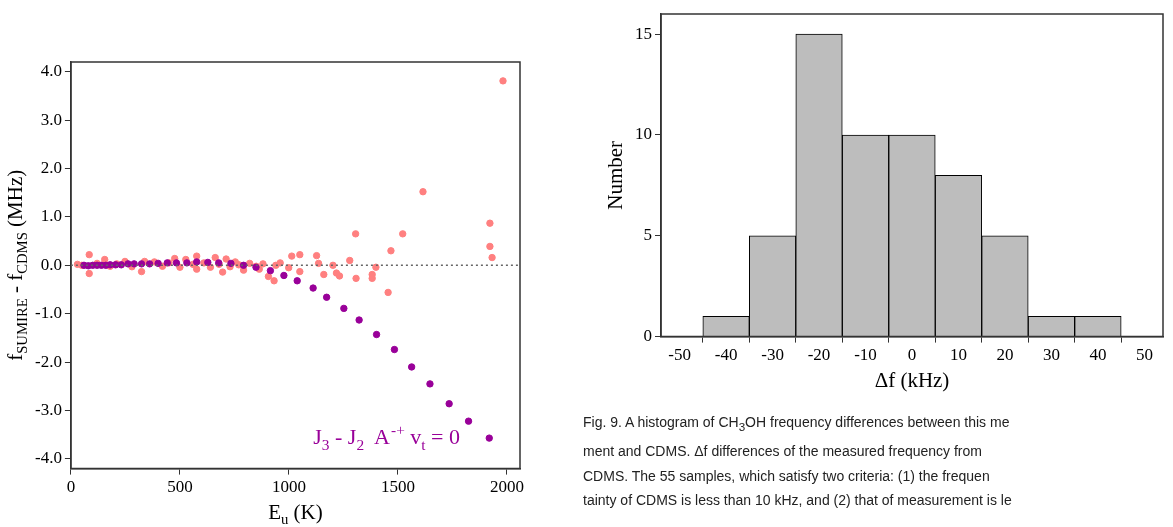 This screenshot has height=527, width=1173. I want to click on x-tick-label: -40, so click(726, 355).